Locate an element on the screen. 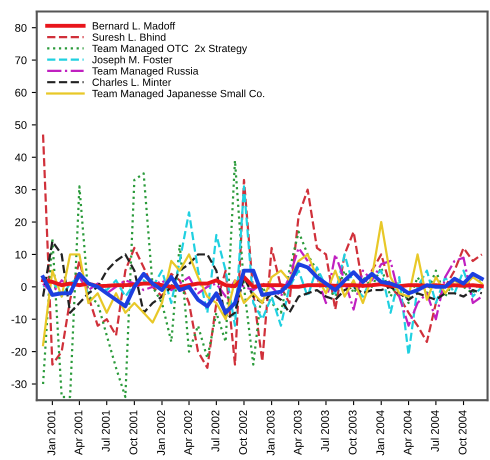 This screenshot has width=490, height=460. y-tick-label: -20 is located at coordinates (19, 352).